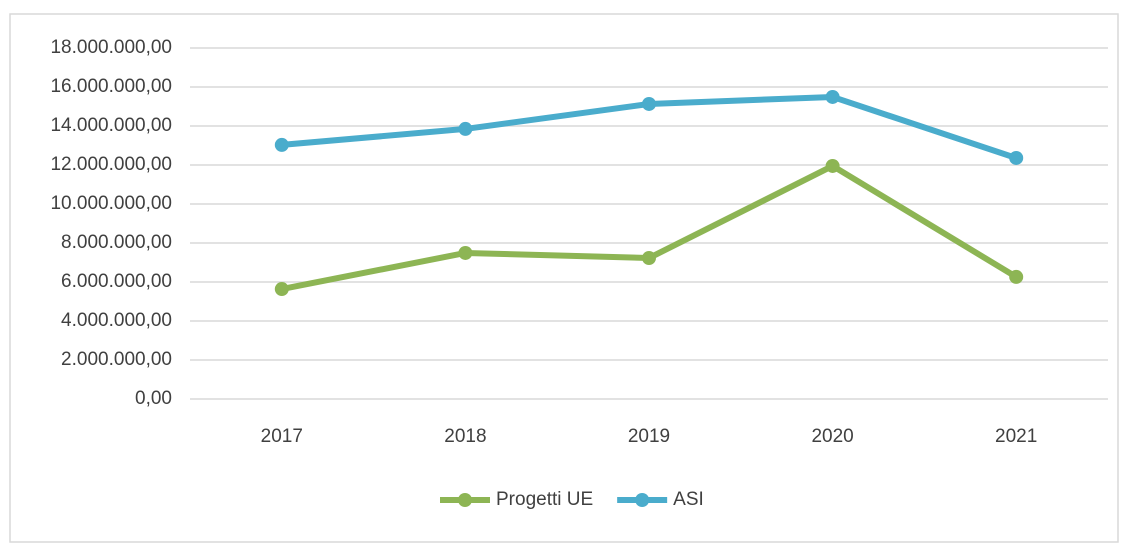 Image resolution: width=1125 pixels, height=545 pixels. What do you see at coordinates (832, 436) in the screenshot?
I see `x-tick-label: 2020` at bounding box center [832, 436].